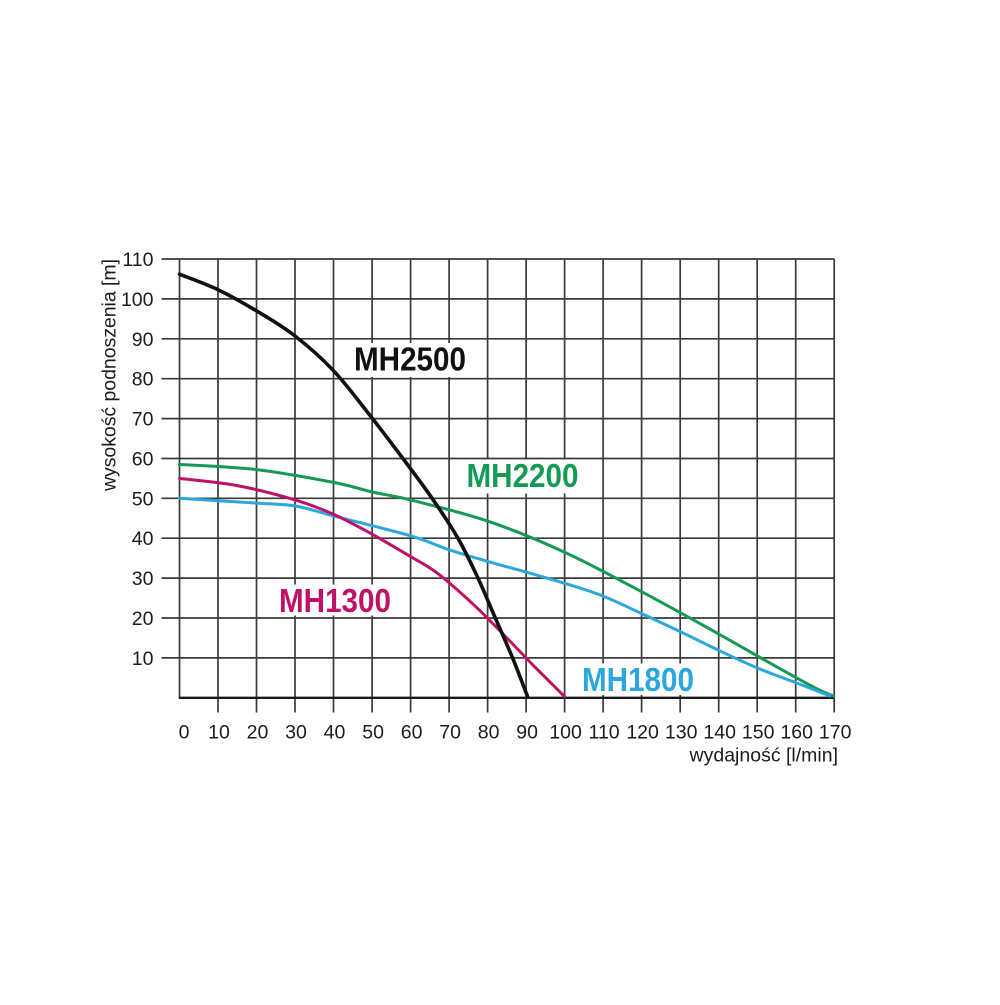 This screenshot has height=1005, width=1000. I want to click on svg-text: 150, so click(758, 733).